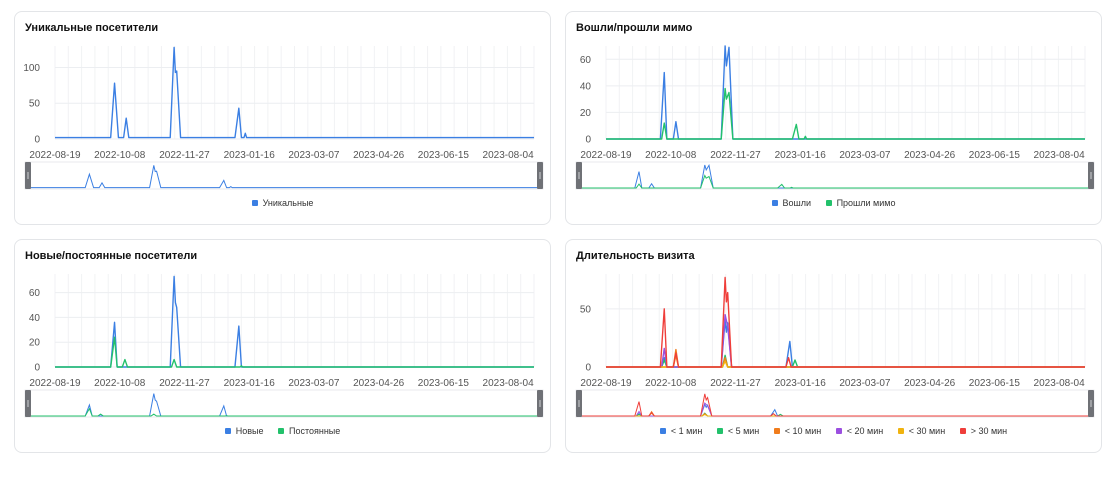 This screenshot has height=480, width=1114. I want to click on legend-item-lt-5min: < 5 мин, so click(738, 431).